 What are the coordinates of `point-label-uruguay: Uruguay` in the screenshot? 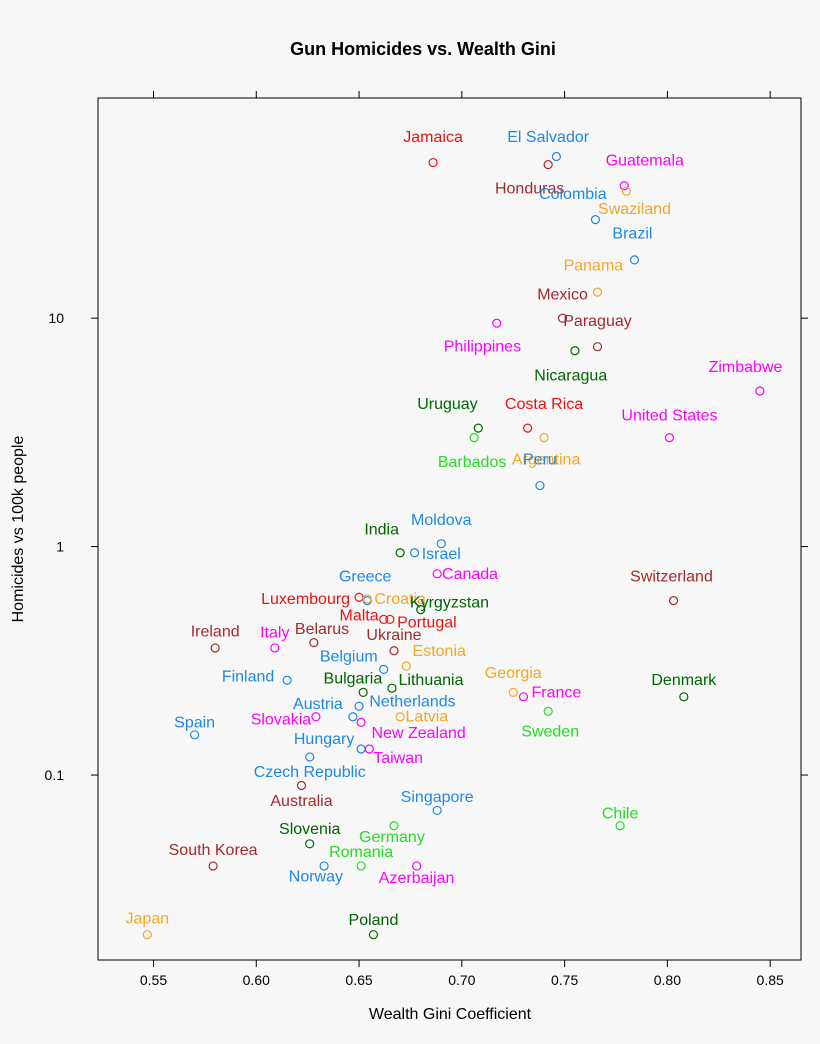 It's located at (447, 404).